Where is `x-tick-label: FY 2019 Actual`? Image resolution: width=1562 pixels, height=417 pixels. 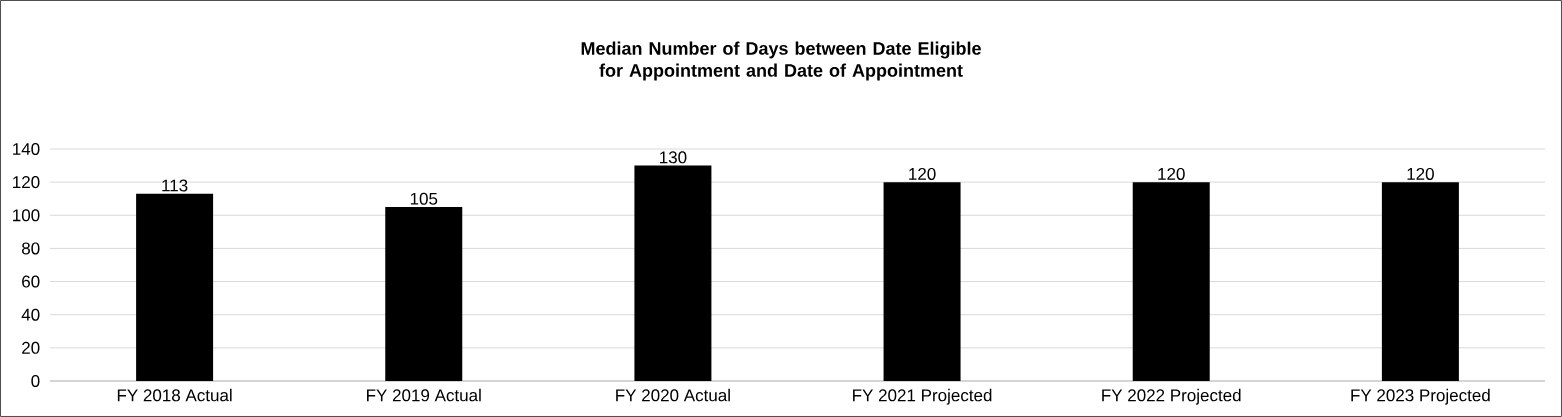
x-tick-label: FY 2019 Actual is located at coordinates (424, 395).